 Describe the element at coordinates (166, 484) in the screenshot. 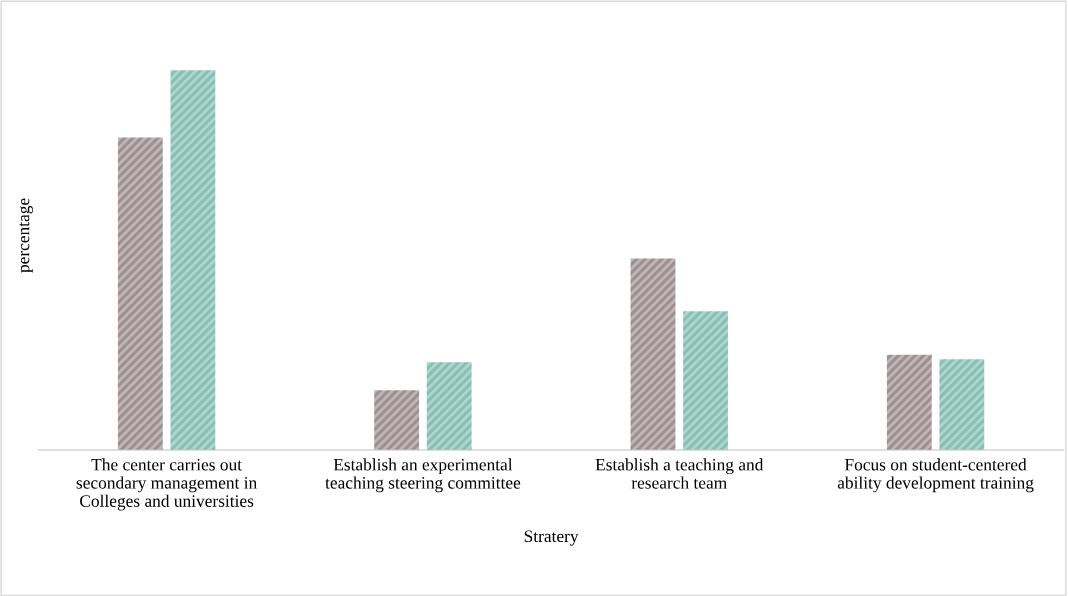

I see `x-tick-label: The center carries out secondary management in Colleges and universities` at that location.